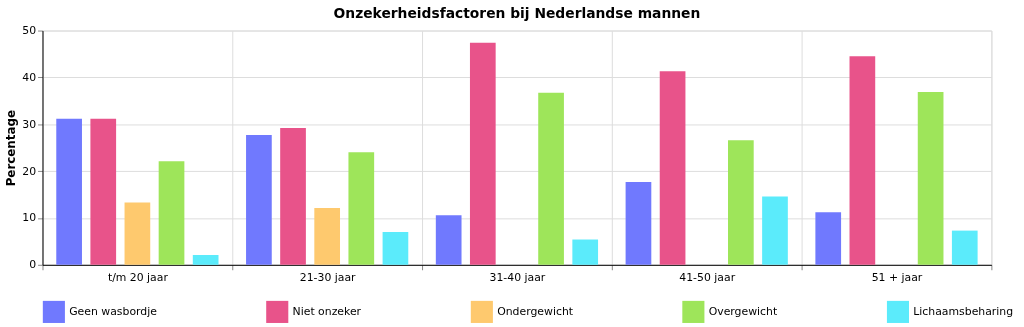  Describe the element at coordinates (29, 218) in the screenshot. I see `y-tick-label: 10` at that location.